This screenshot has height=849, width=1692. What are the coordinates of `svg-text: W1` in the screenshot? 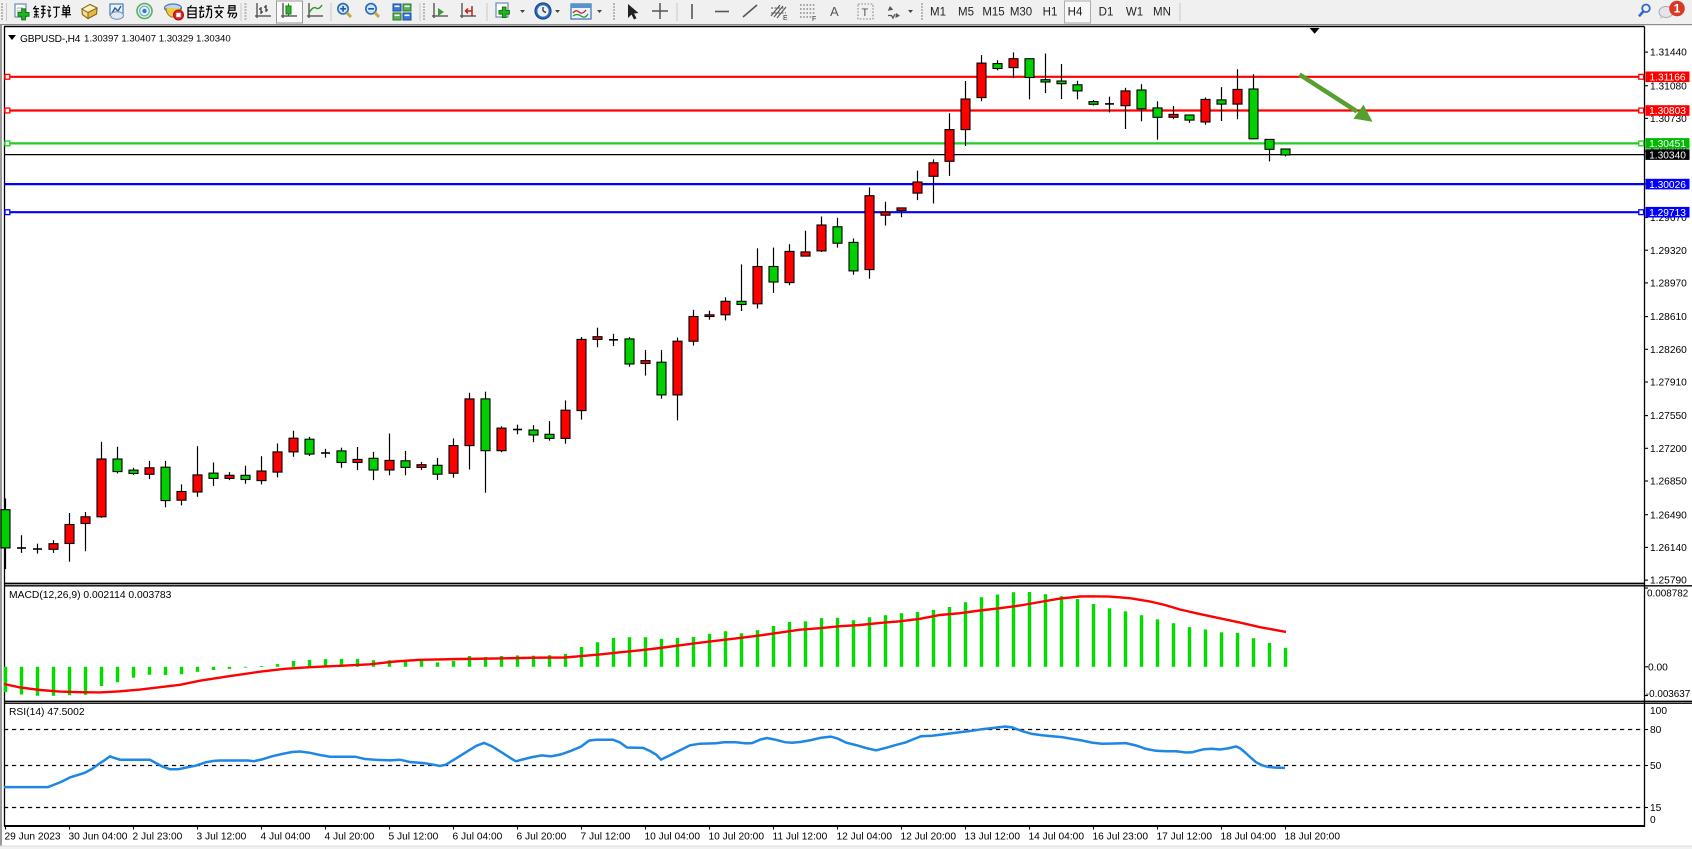 It's located at (1134, 13).